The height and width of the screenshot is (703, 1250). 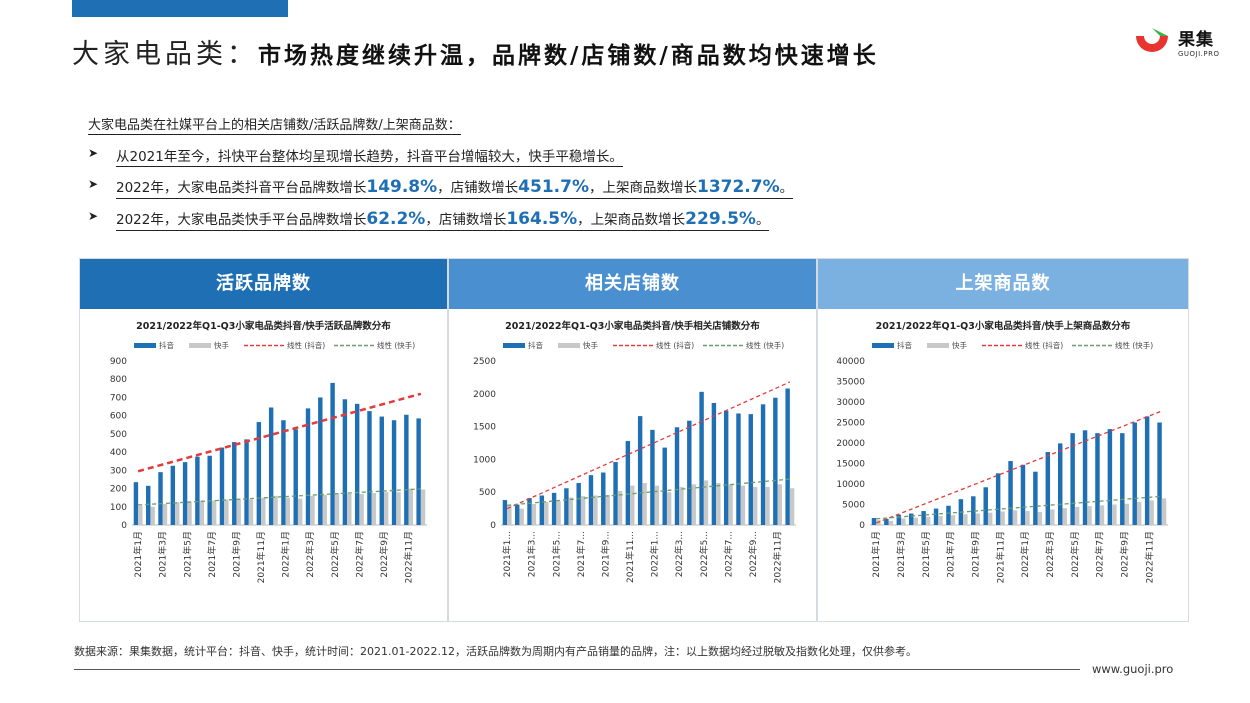 I want to click on panel-head-related-stores: 相关店铺数, so click(x=632, y=284).